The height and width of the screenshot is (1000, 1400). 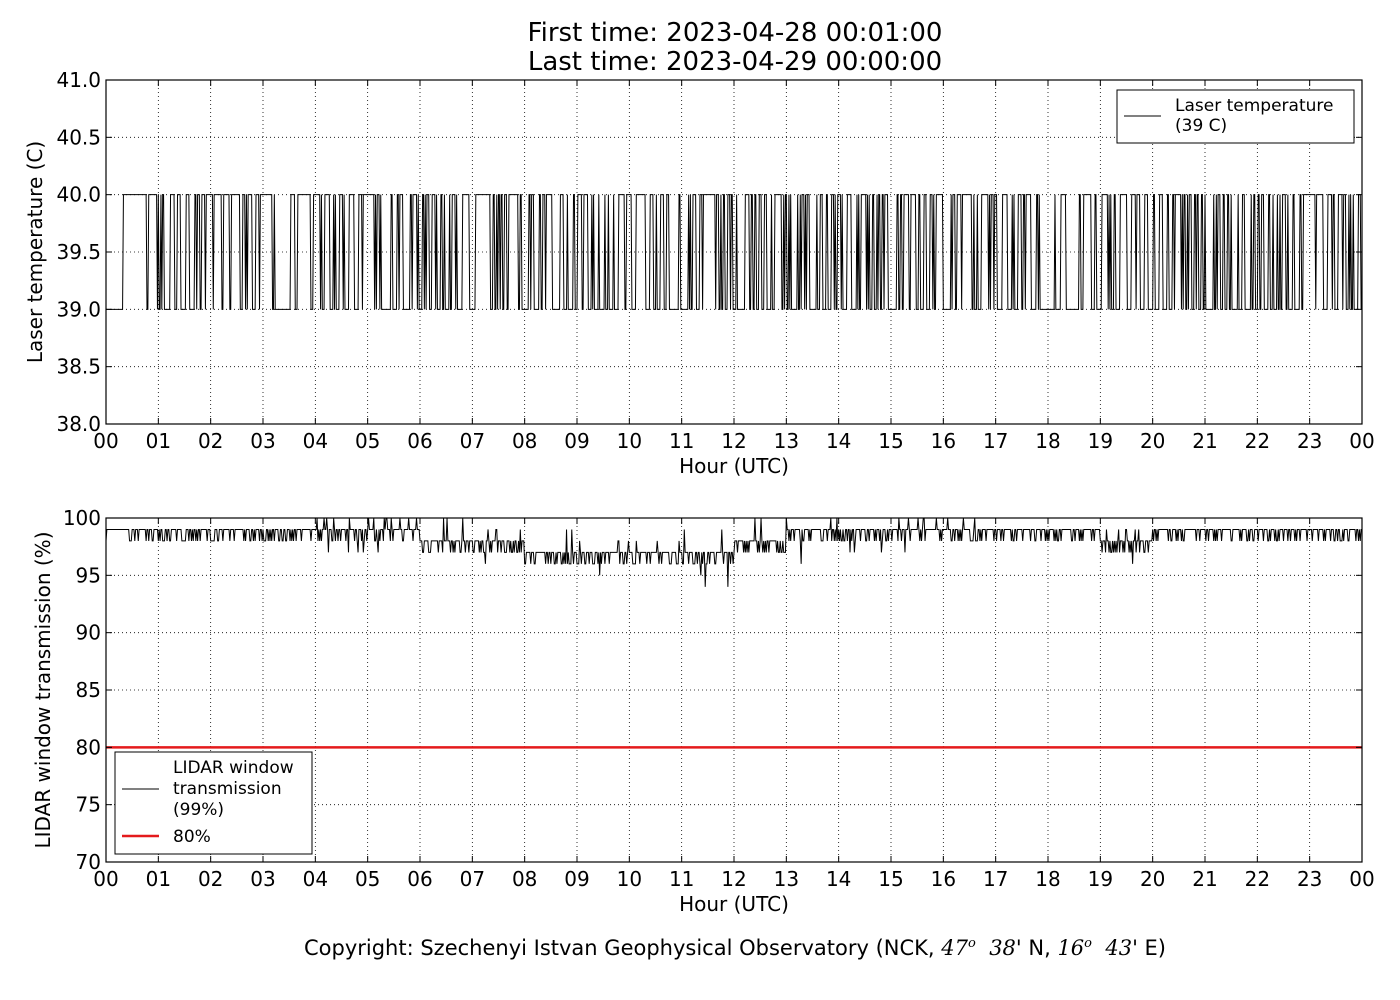 What do you see at coordinates (88, 805) in the screenshot?
I see `y-tick-label: 75` at bounding box center [88, 805].